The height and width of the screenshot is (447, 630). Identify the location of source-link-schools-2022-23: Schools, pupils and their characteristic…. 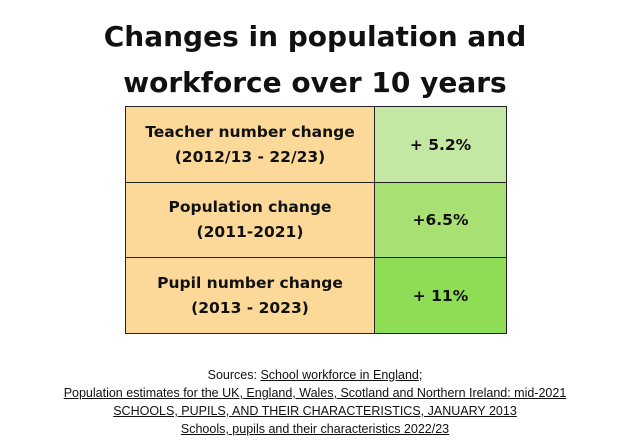
(315, 429).